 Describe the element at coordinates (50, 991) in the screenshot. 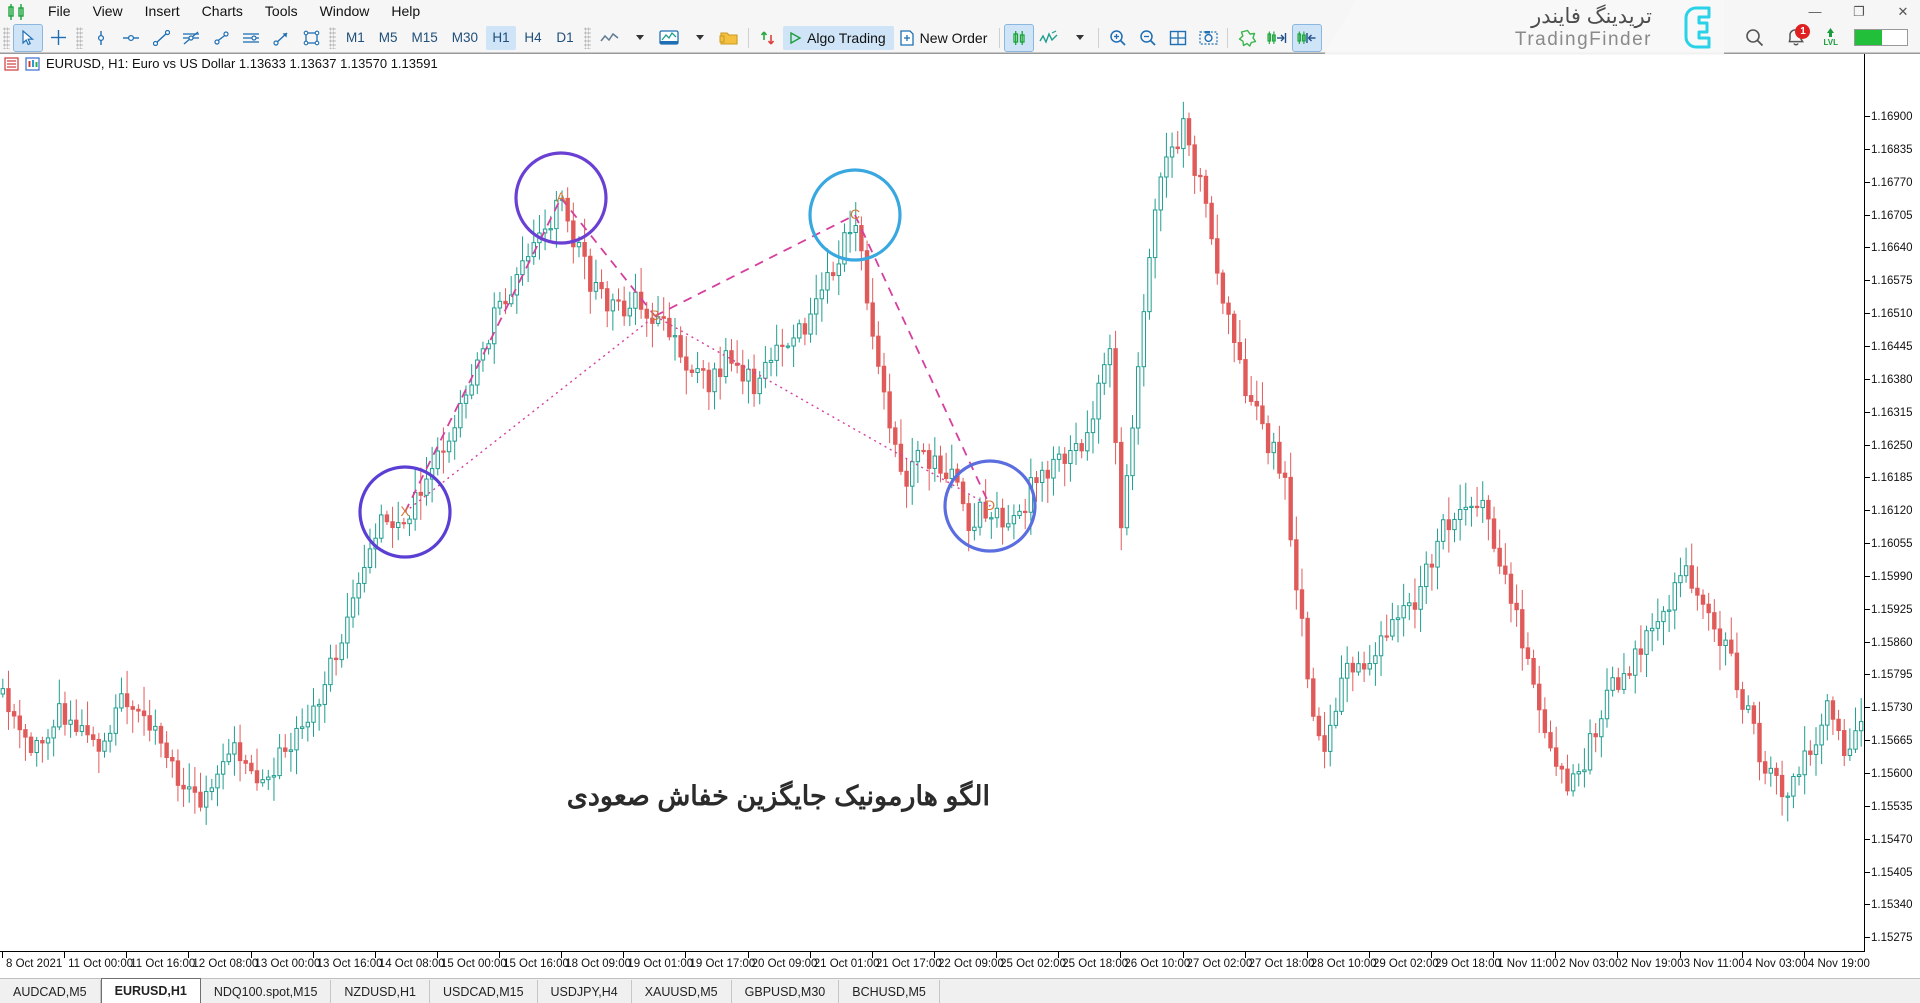

I see `chart-tab: AUDCAD,M5` at that location.